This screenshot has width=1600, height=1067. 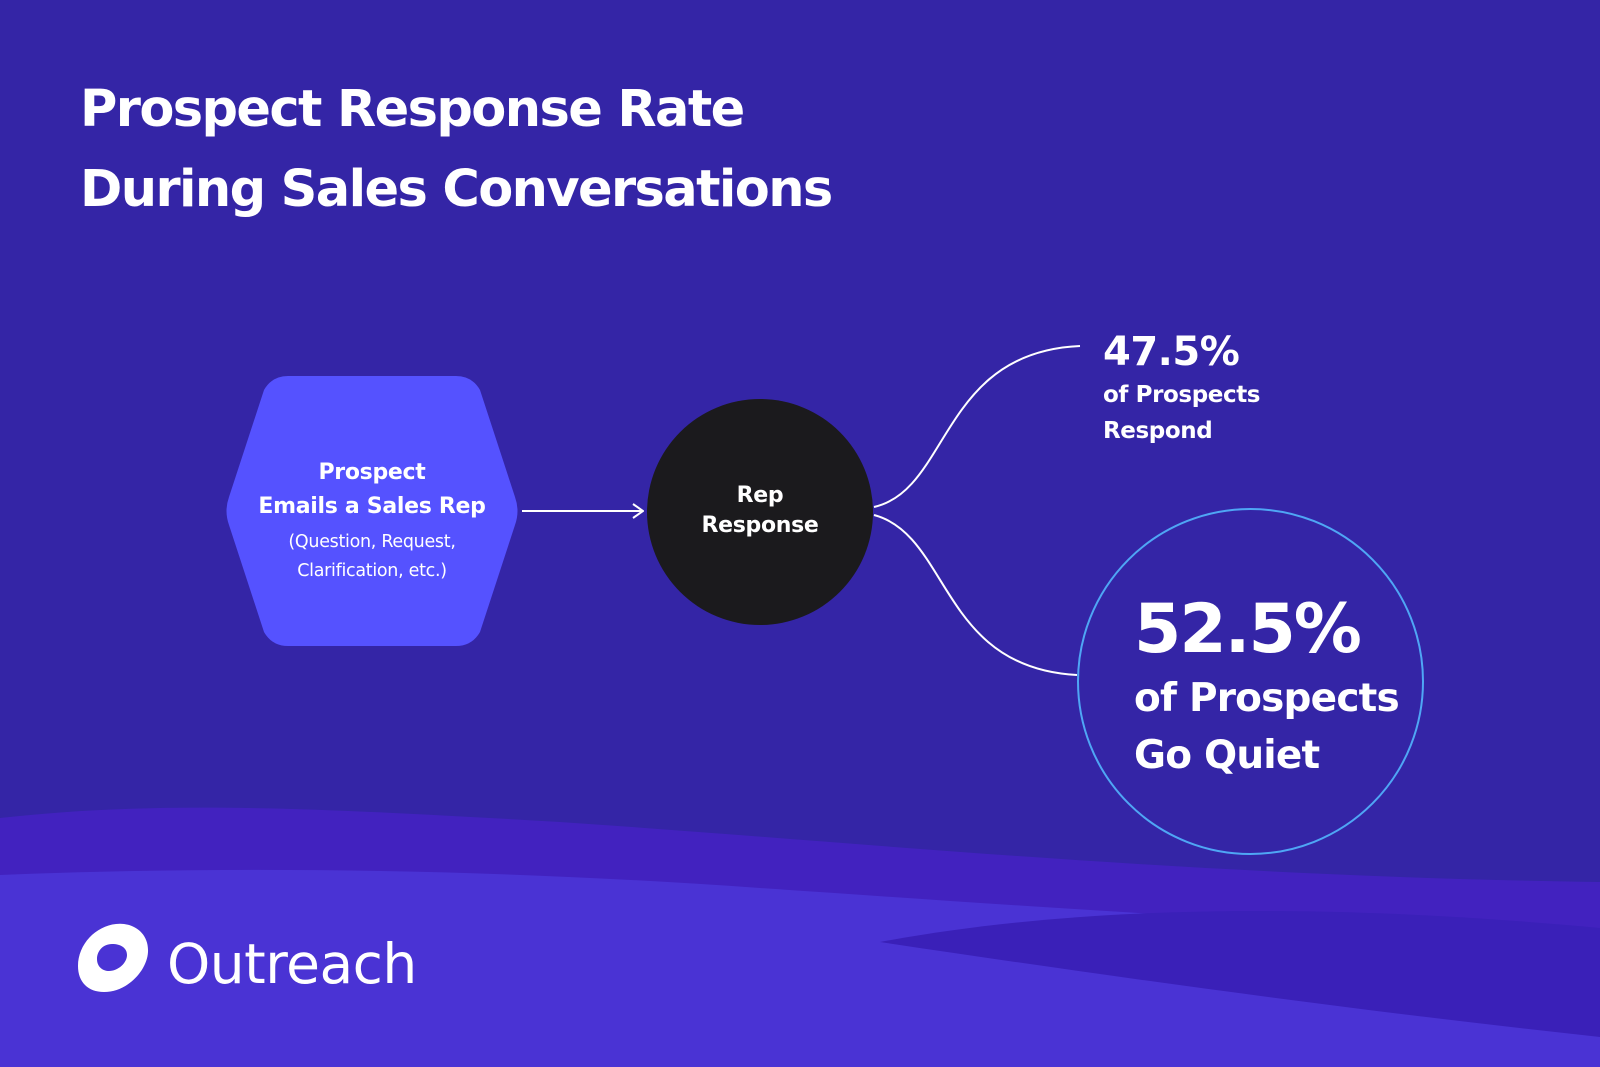 What do you see at coordinates (1181, 413) in the screenshot?
I see `respond-label: of Prospects Respond` at bounding box center [1181, 413].